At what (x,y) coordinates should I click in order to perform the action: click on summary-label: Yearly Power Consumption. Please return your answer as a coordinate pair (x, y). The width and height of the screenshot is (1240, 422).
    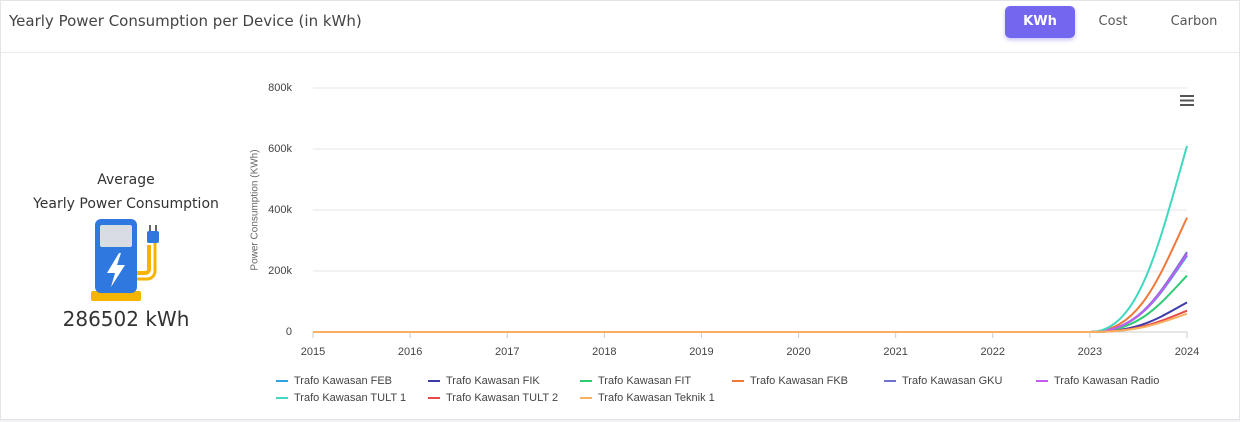
    Looking at the image, I should click on (126, 204).